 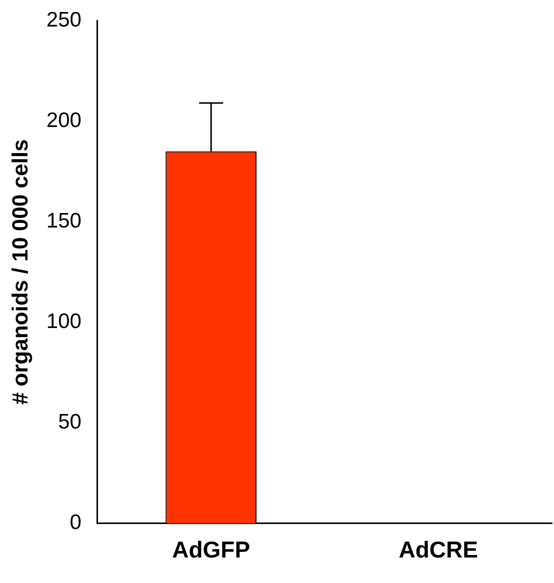 I want to click on x-tick-label: AdCRE, so click(x=438, y=549).